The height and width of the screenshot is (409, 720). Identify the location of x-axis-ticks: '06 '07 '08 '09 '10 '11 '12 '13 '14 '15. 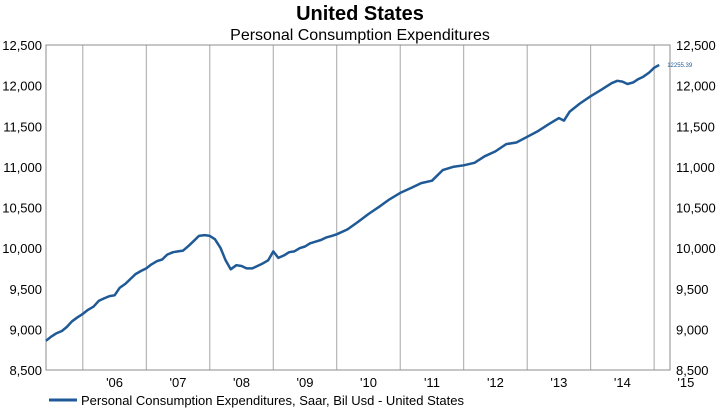
(400, 382).